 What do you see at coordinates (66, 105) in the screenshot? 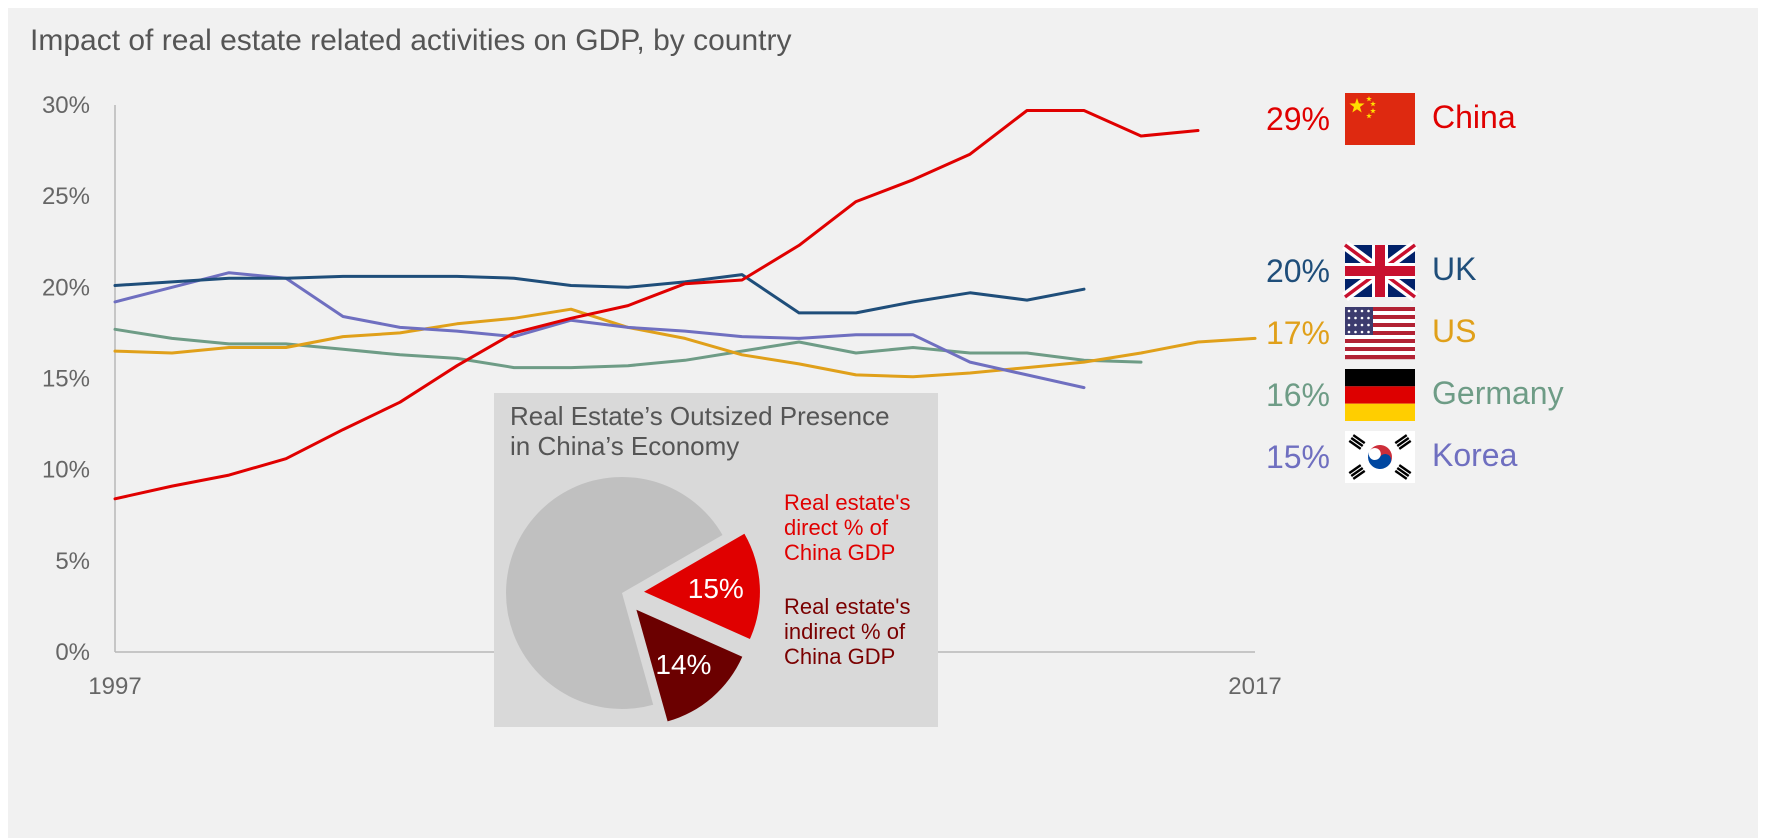
I see `y-tick-label: 30%` at bounding box center [66, 105].